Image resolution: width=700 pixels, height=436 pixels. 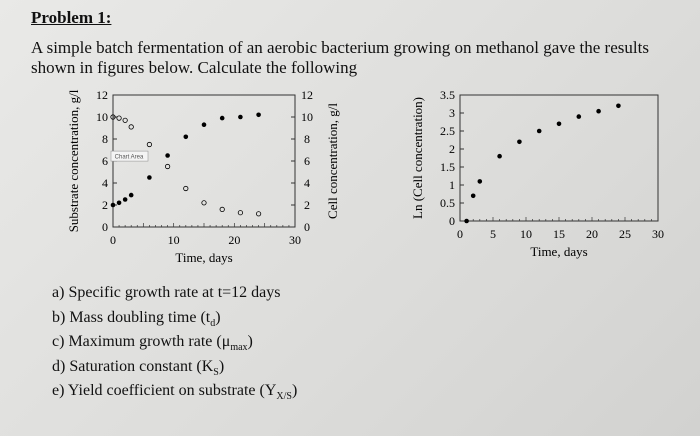 I want to click on question-item: a) Specific growth rate at t=12 days, so click(x=174, y=293).